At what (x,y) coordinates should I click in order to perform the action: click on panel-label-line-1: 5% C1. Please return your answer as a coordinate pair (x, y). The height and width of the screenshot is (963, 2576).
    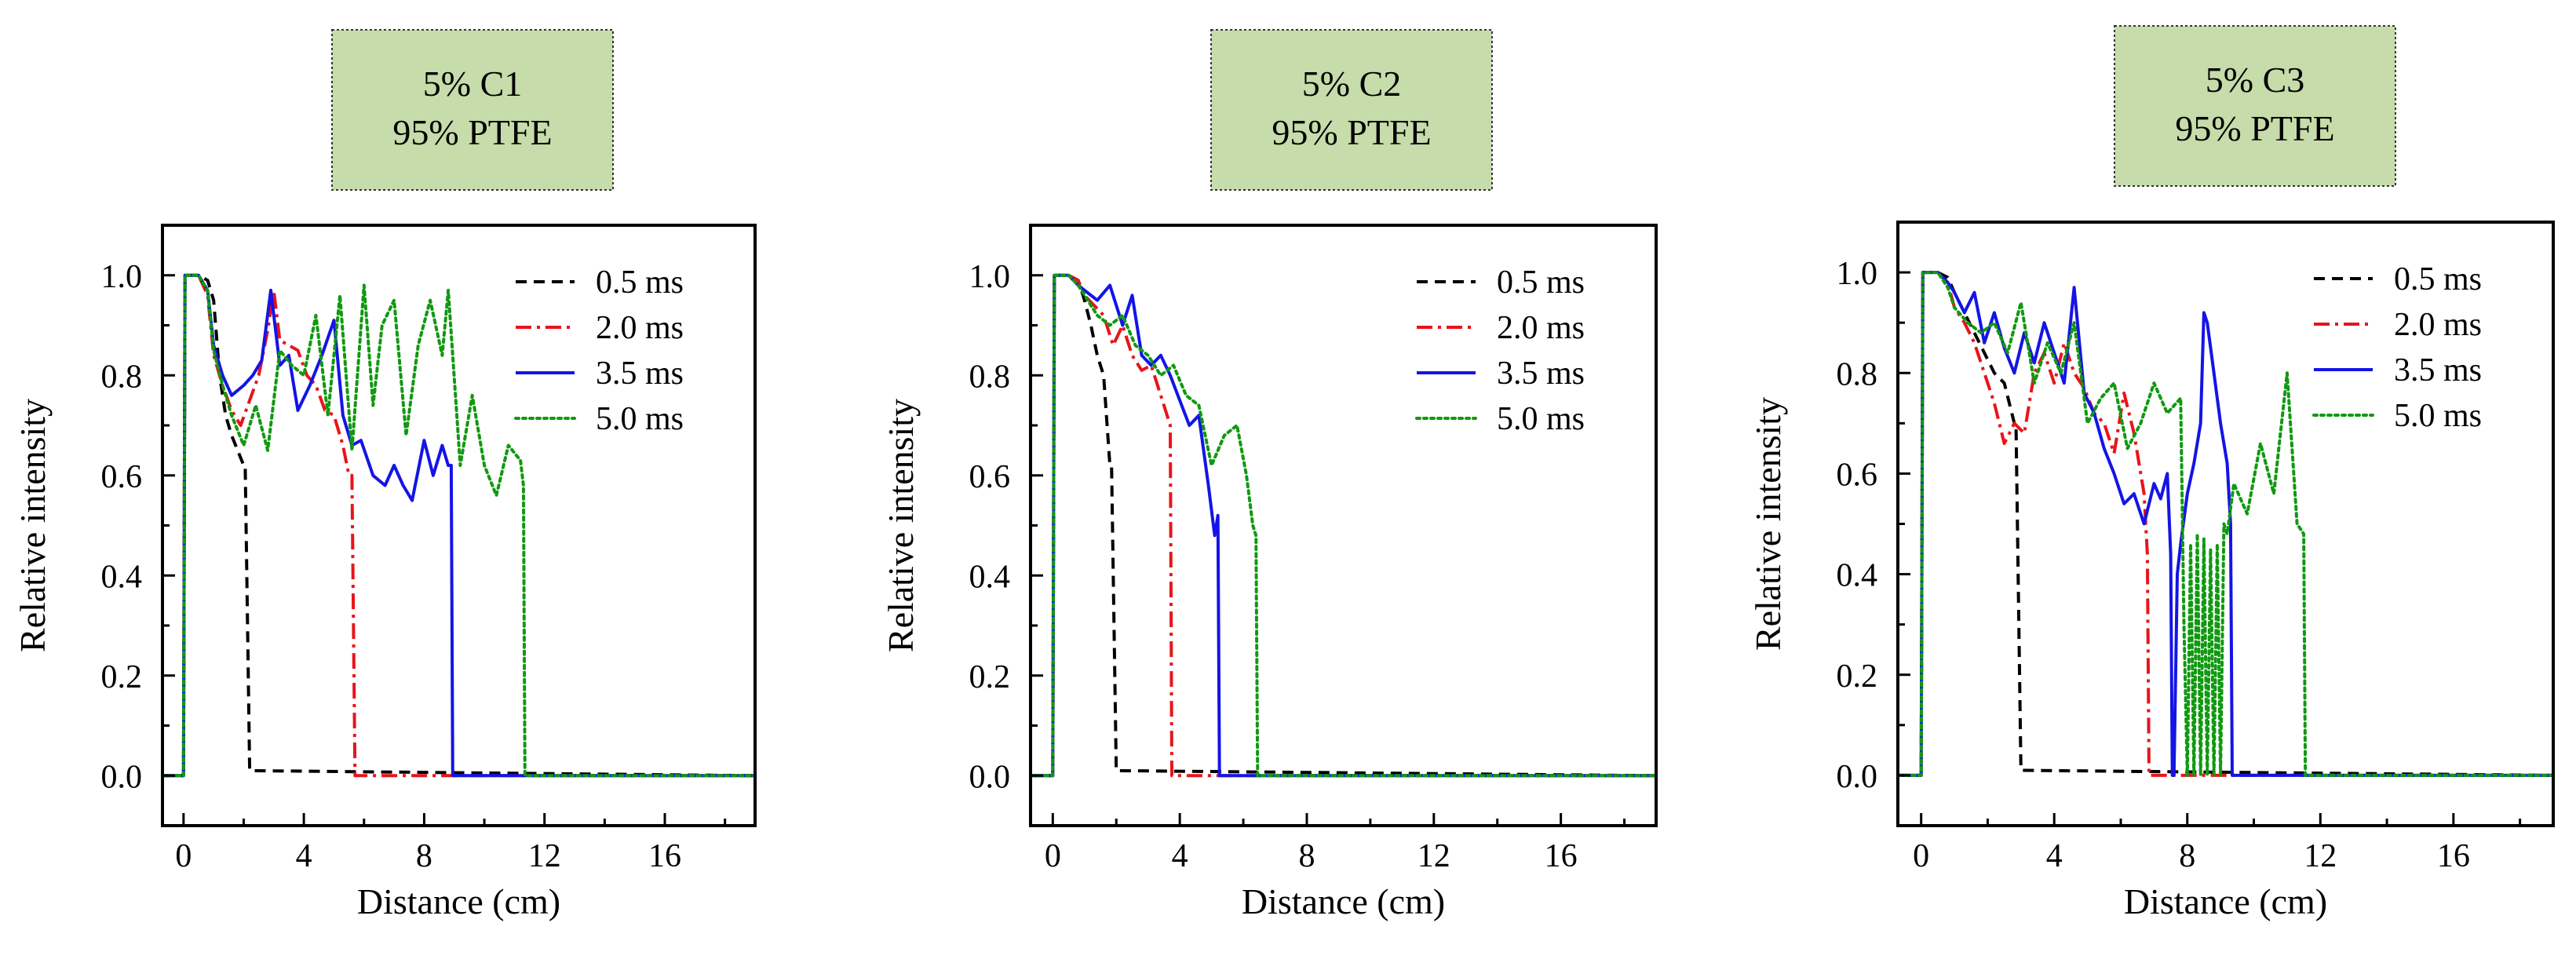
    Looking at the image, I should click on (473, 84).